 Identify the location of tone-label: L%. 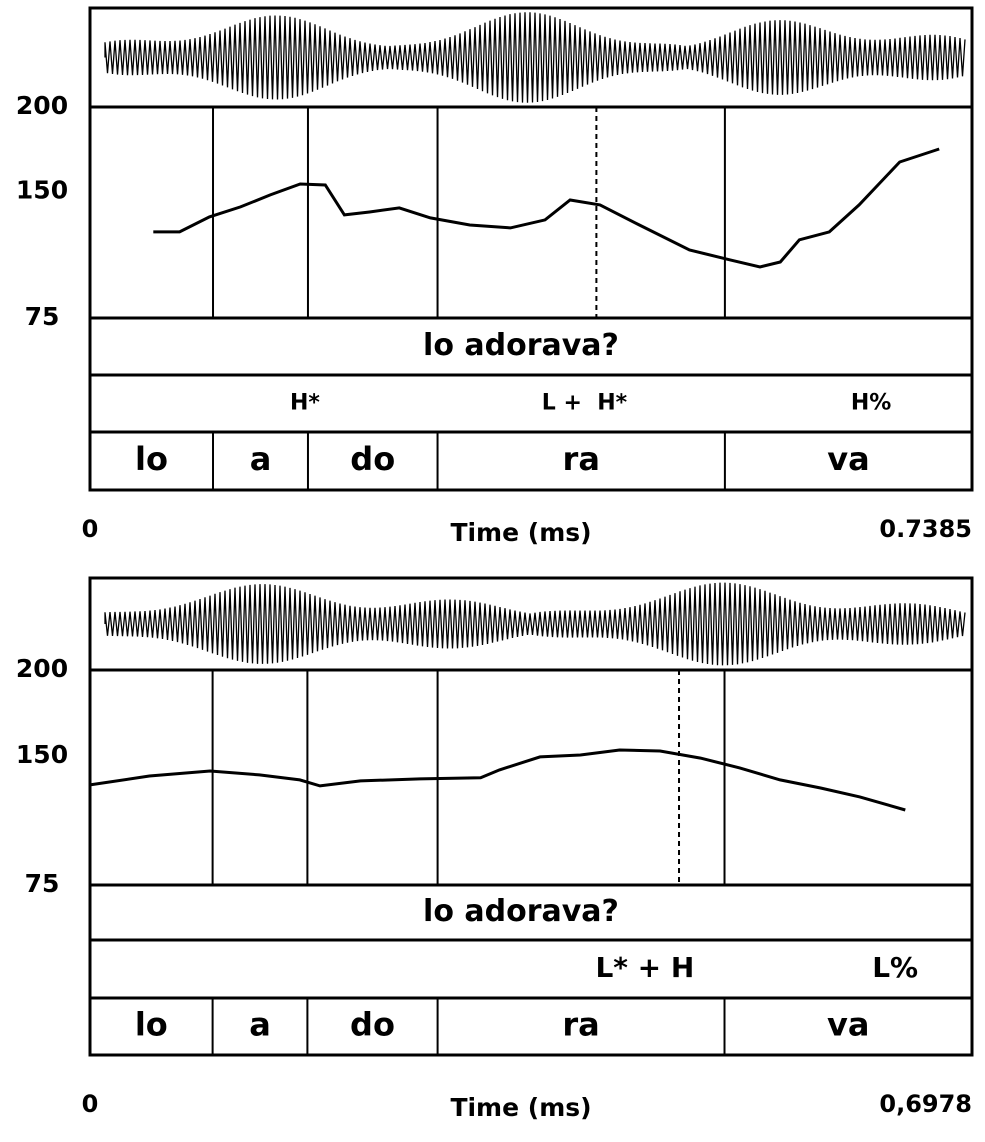
(895, 967).